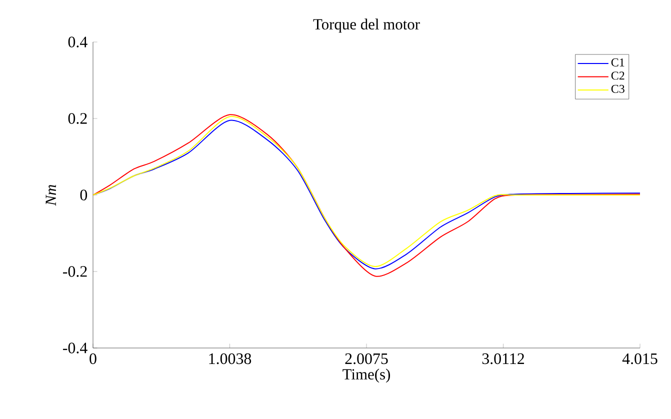 The width and height of the screenshot is (671, 419). Describe the element at coordinates (617, 88) in the screenshot. I see `legend-label: C3` at that location.